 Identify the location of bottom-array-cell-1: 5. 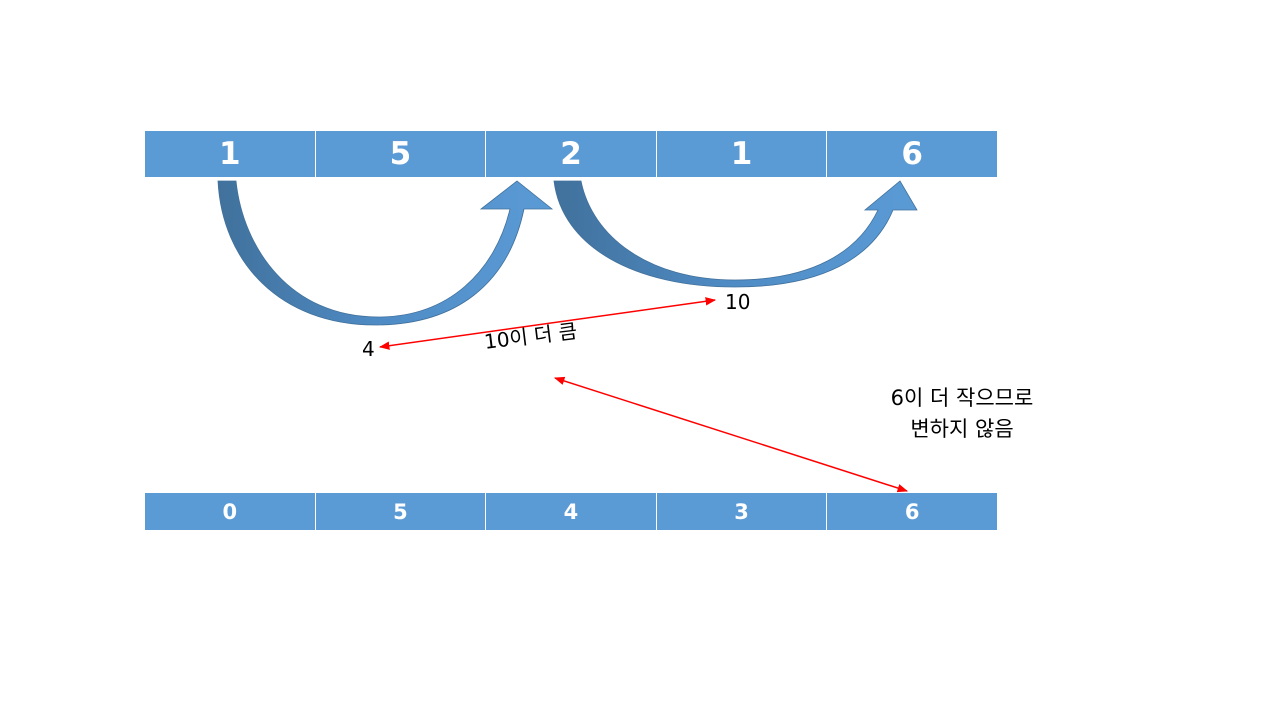
(401, 511).